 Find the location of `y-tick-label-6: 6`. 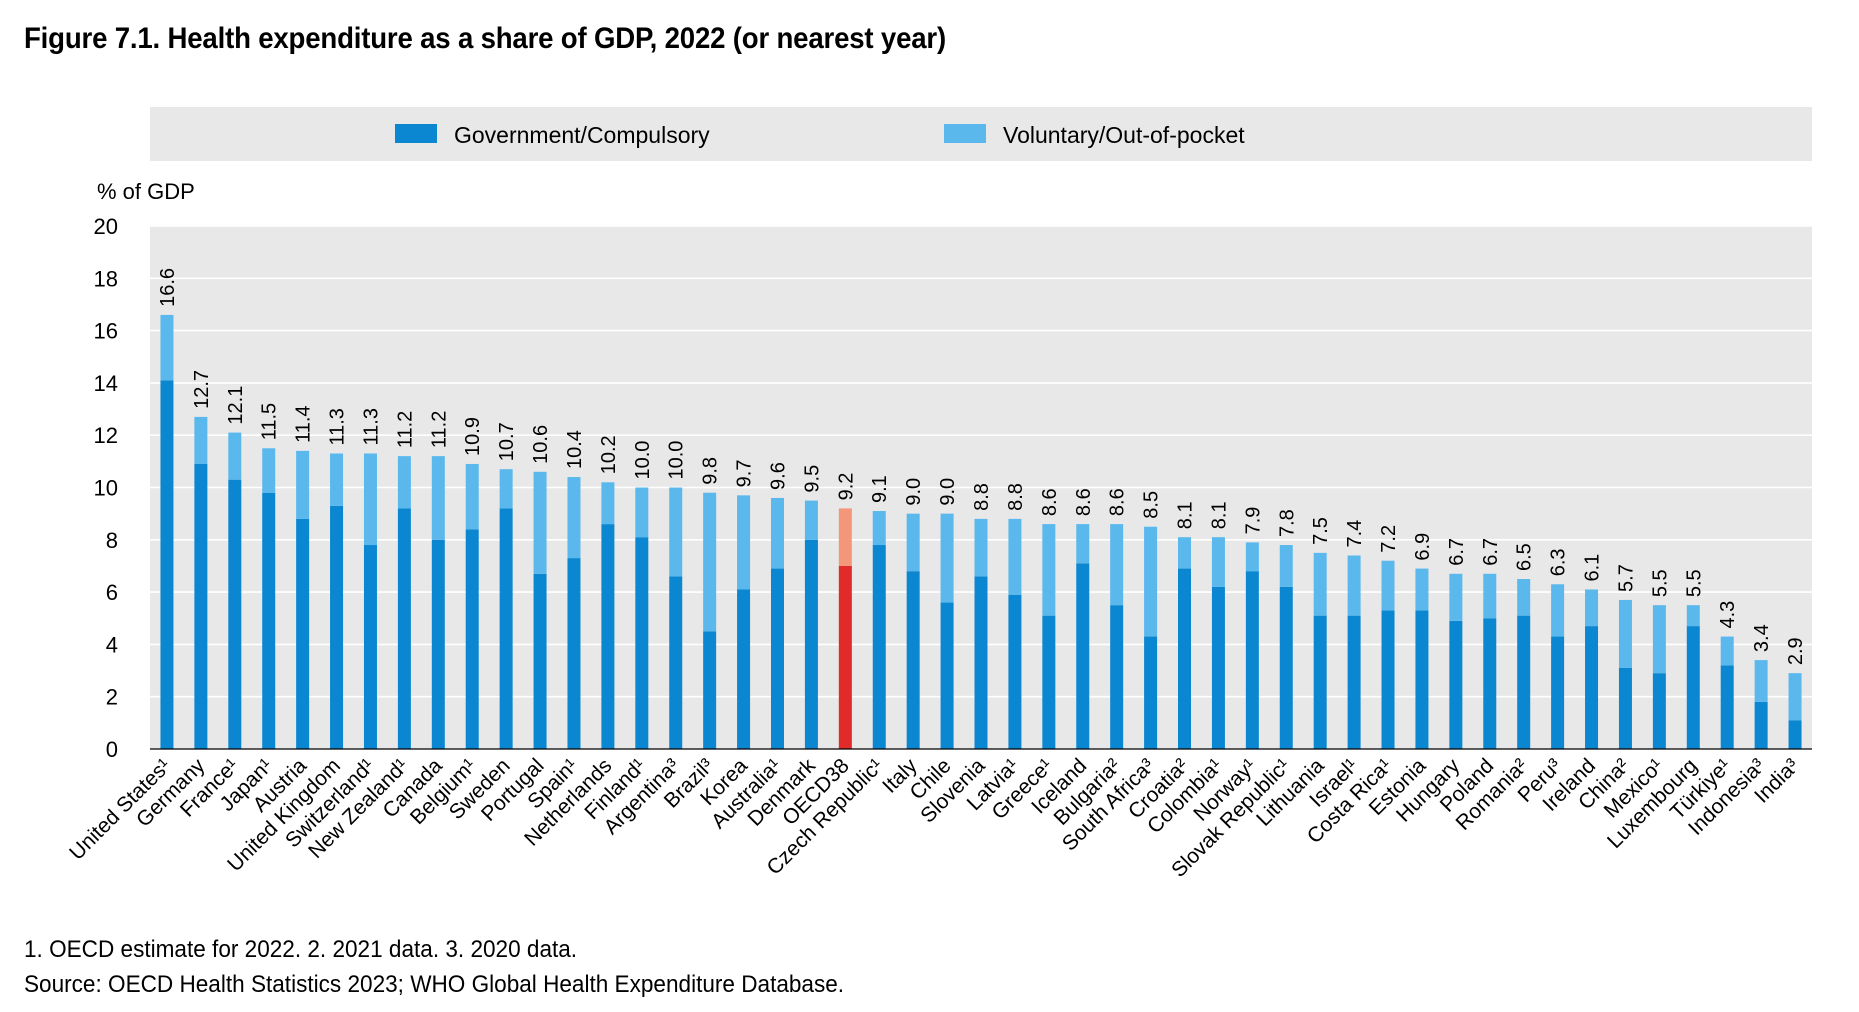

y-tick-label-6: 6 is located at coordinates (112, 592).